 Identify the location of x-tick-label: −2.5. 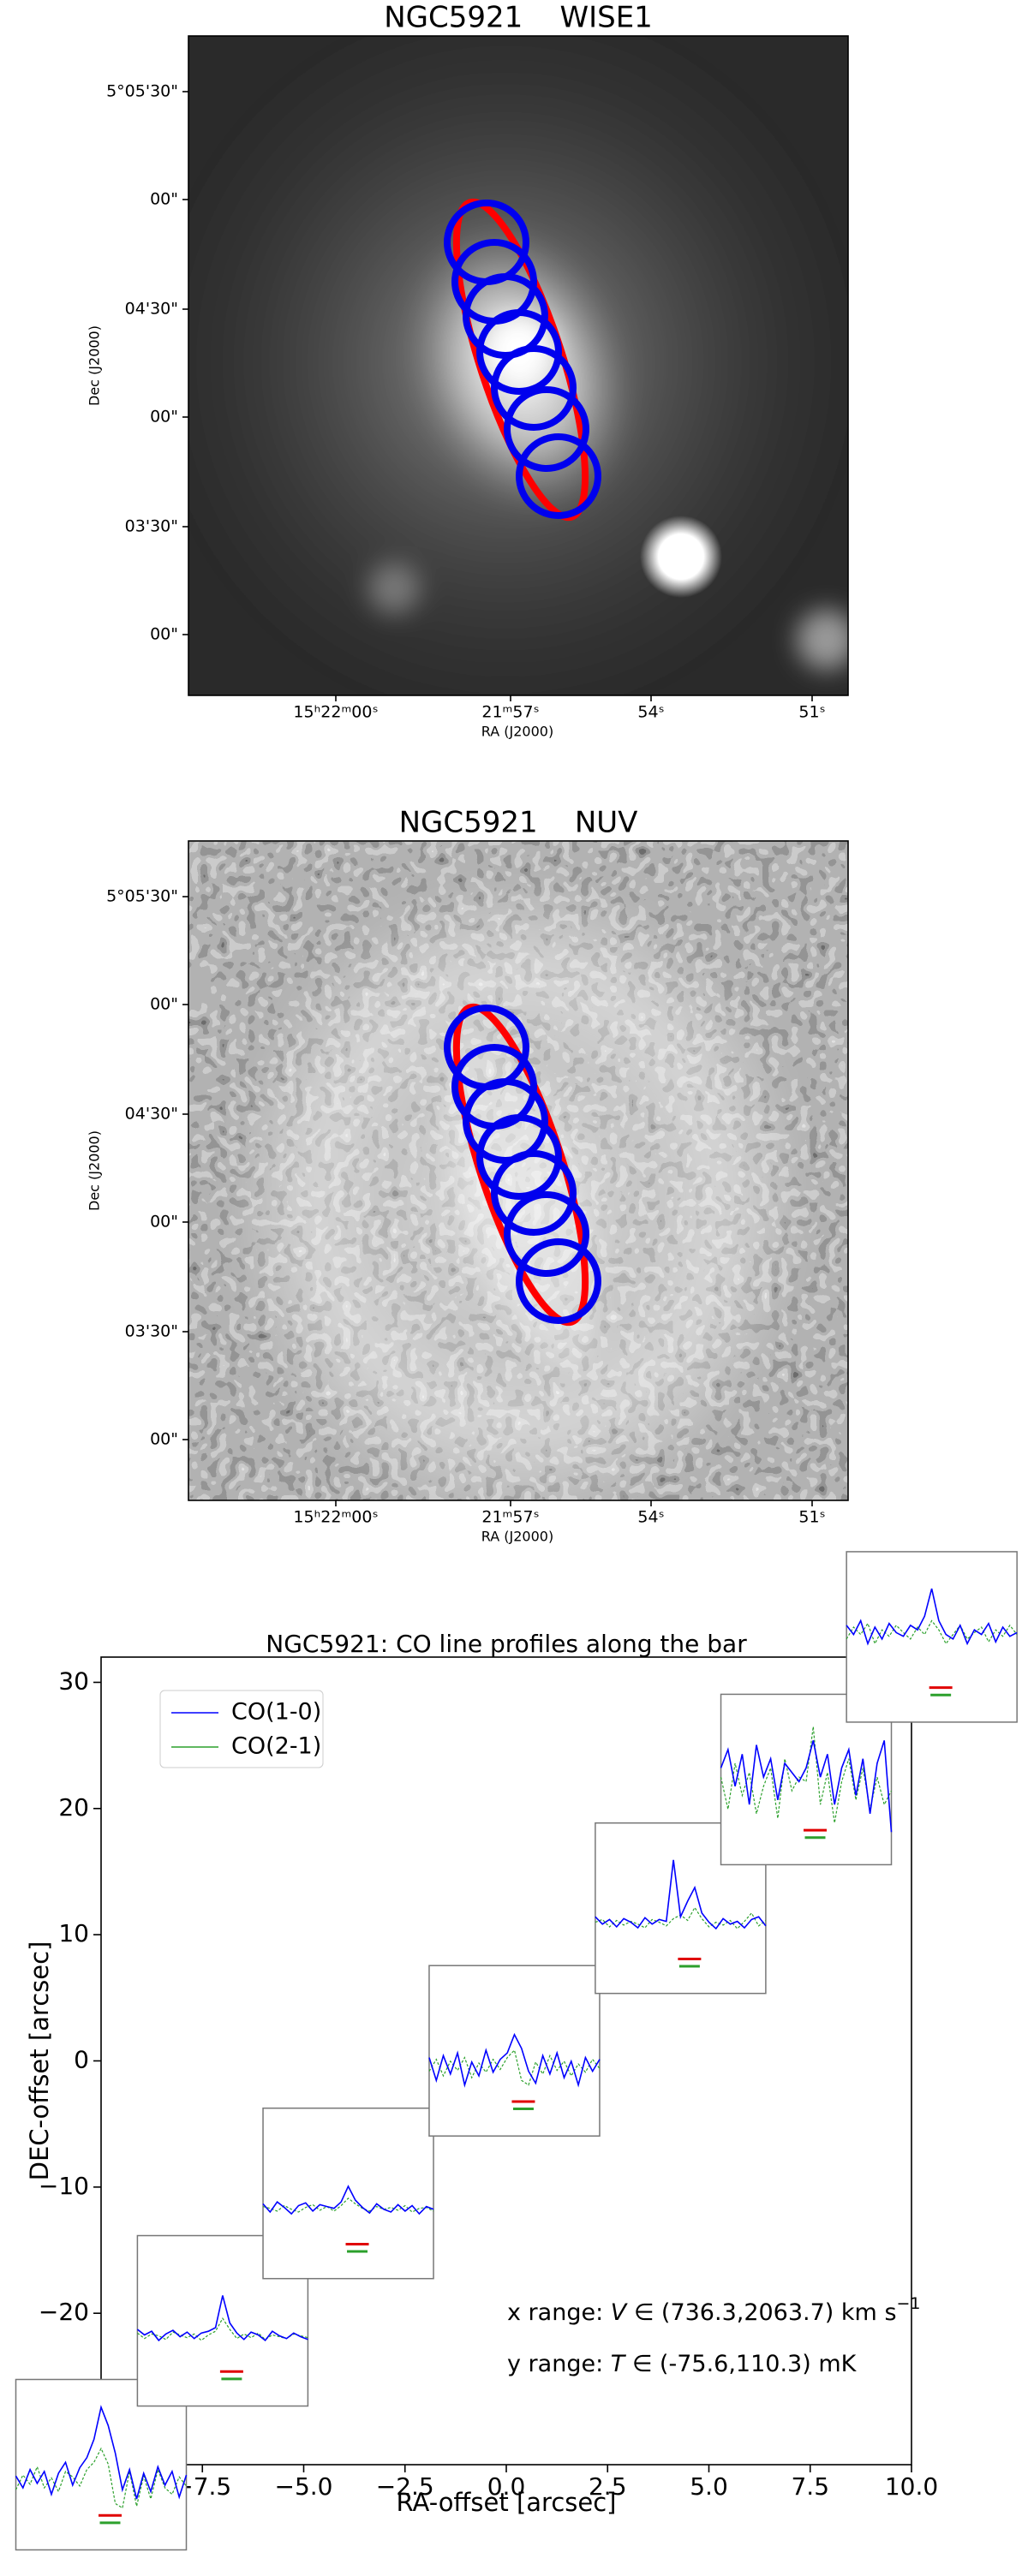
(405, 2487).